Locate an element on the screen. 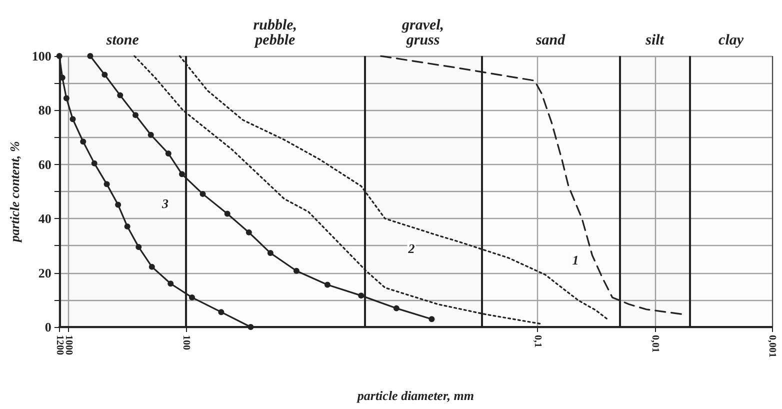 This screenshot has height=409, width=782. y-tick-label: 40 is located at coordinates (45, 218).